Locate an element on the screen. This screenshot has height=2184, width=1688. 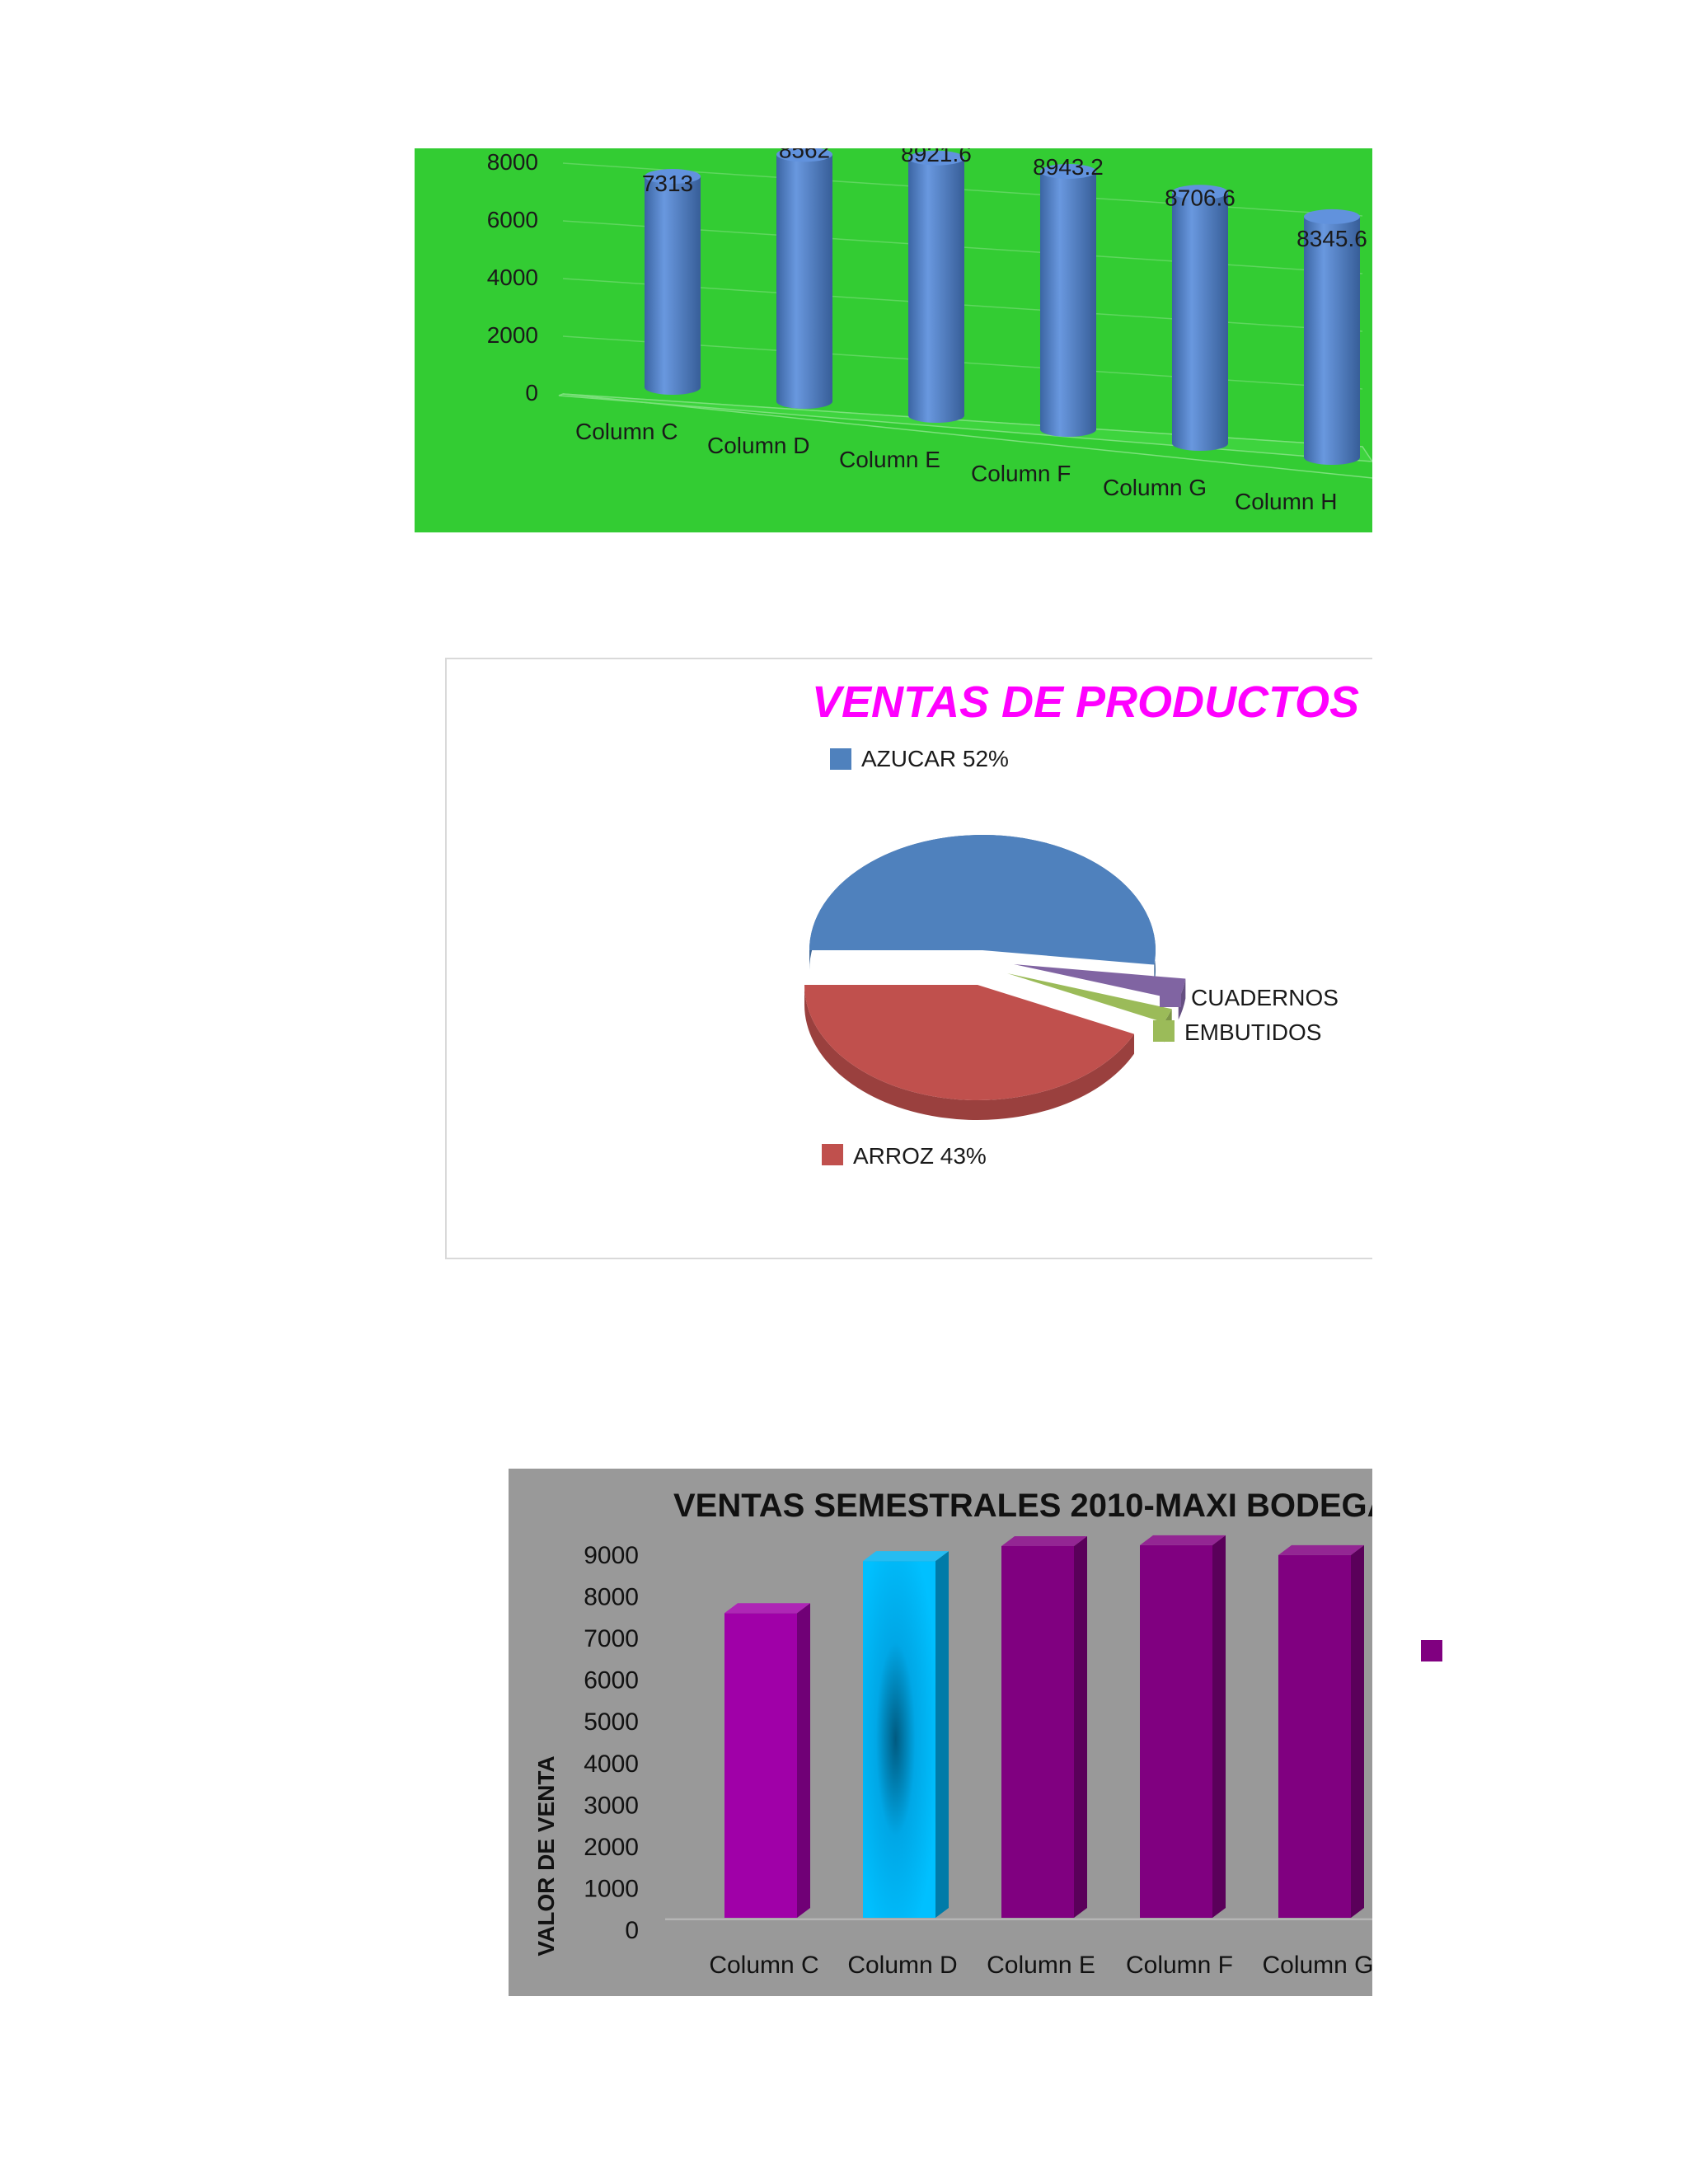
floor is located at coordinates (965, 427).